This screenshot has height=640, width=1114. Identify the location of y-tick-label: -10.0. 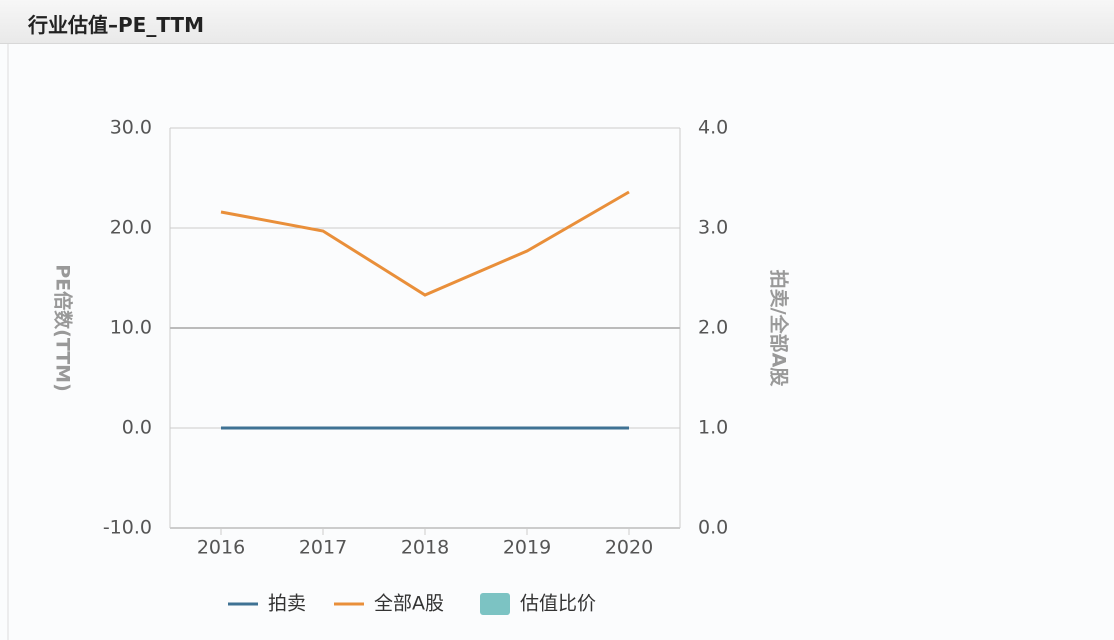
(127, 528).